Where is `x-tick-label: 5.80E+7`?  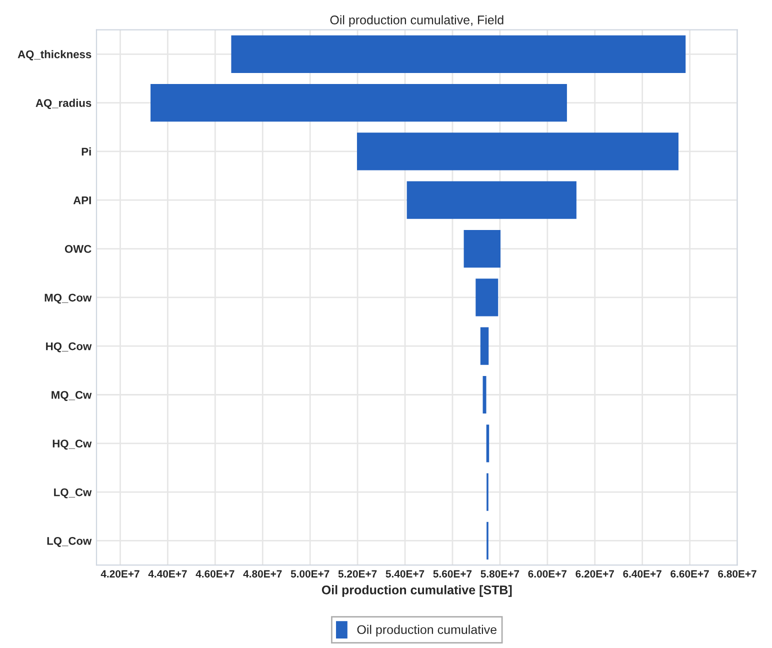
x-tick-label: 5.80E+7 is located at coordinates (500, 574).